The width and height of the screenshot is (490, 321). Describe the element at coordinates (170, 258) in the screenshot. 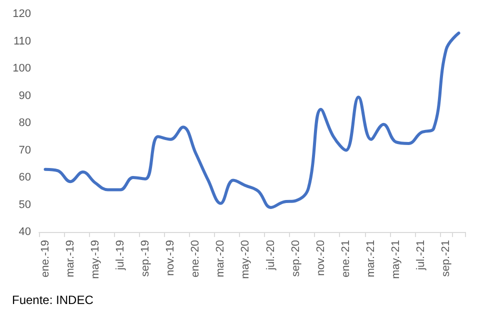

I see `x-tick-label: nov.-19` at that location.